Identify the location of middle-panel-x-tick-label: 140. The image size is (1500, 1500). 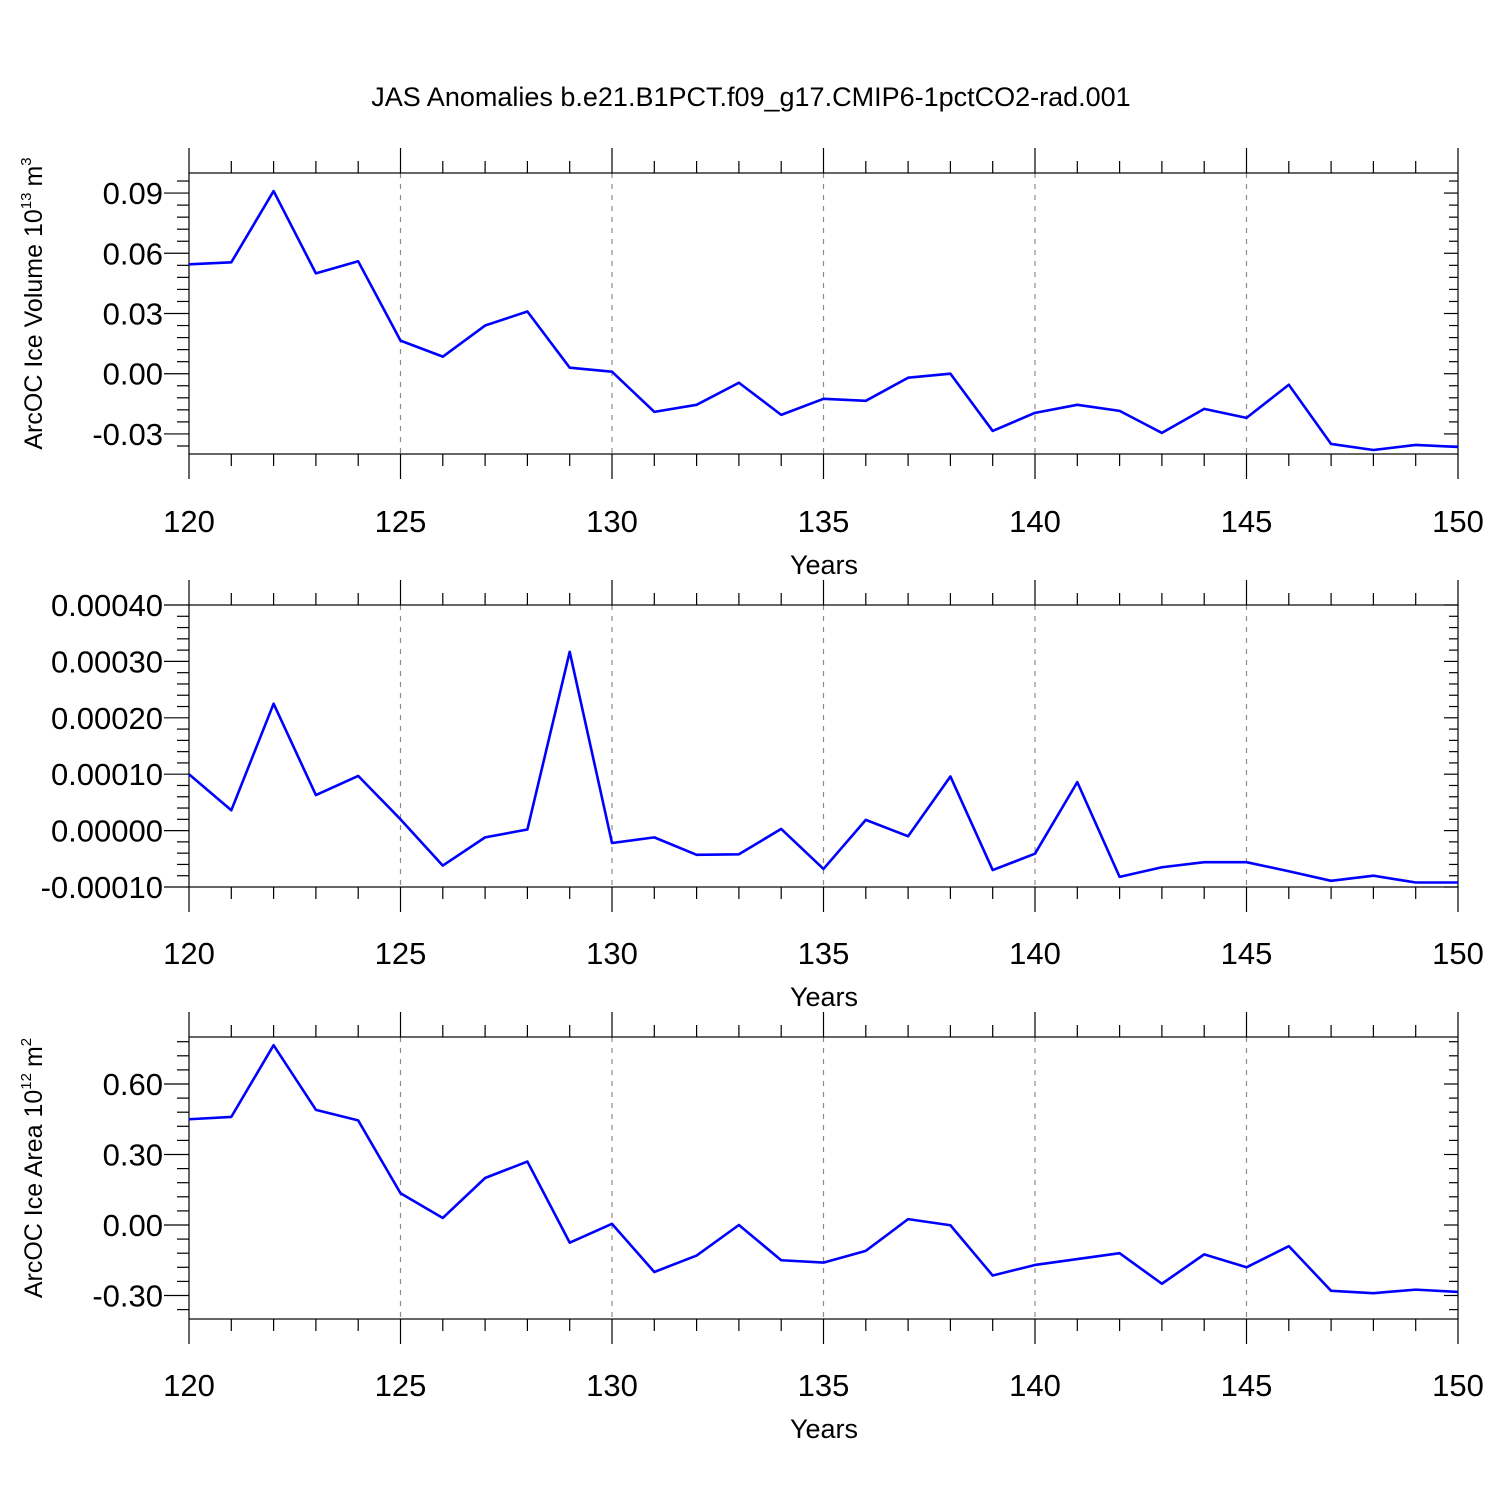
(1035, 953).